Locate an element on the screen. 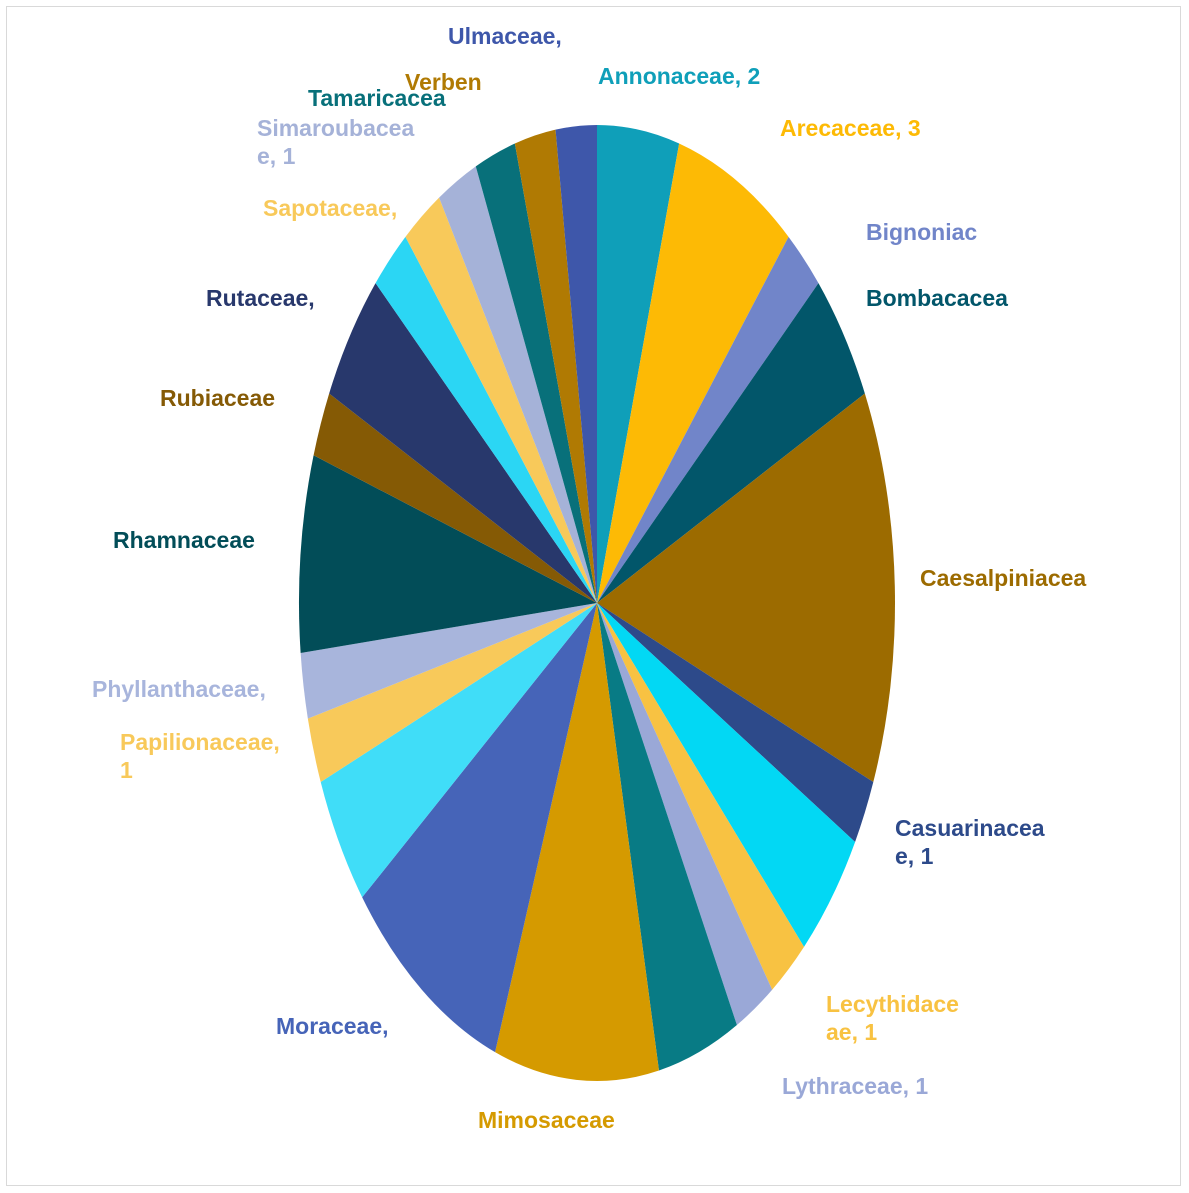 Image resolution: width=1189 pixels, height=1193 pixels. label-lecythidaceae: Lecythidace ae, 1 is located at coordinates (892, 1018).